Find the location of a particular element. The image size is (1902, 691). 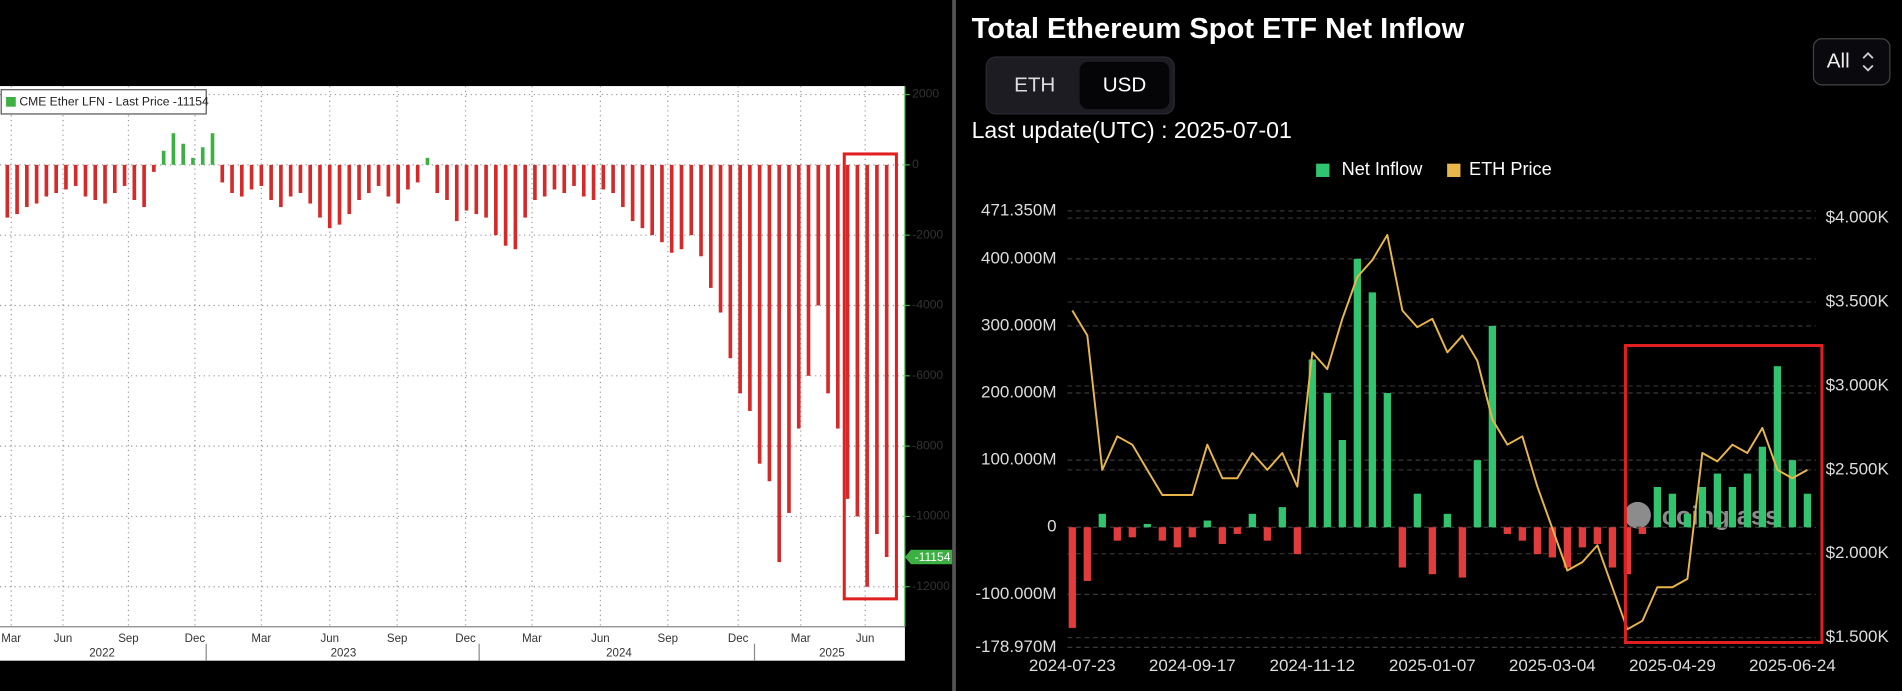

y-tick-label: 2000 is located at coordinates (925, 94).